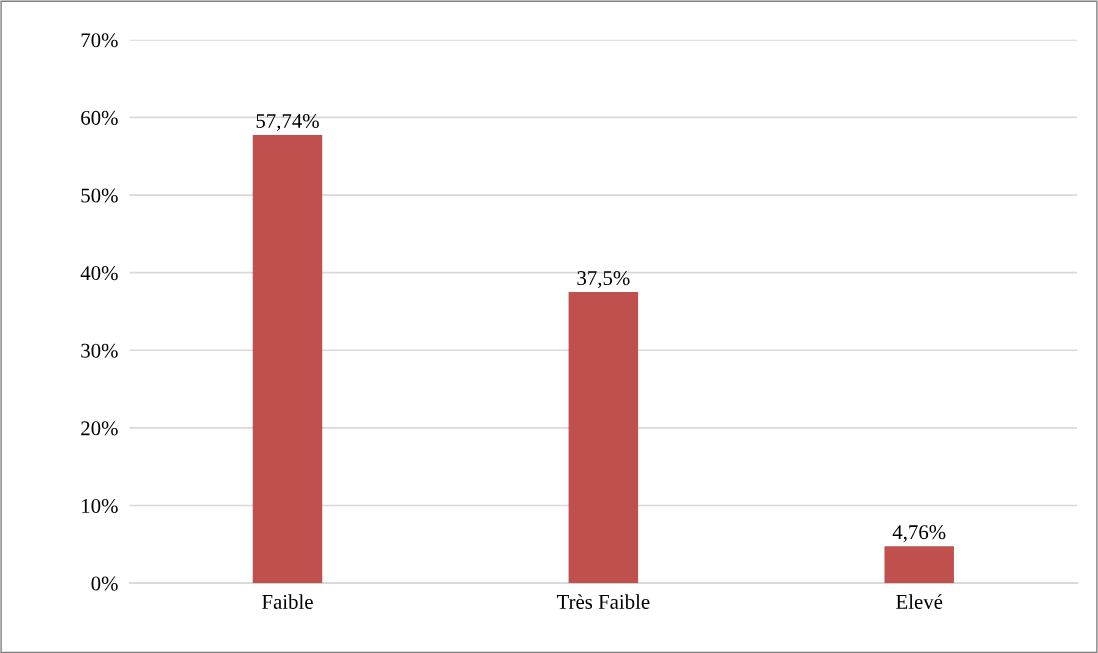 The image size is (1098, 653). Describe the element at coordinates (603, 601) in the screenshot. I see `x-tick-label: Très Faible` at that location.